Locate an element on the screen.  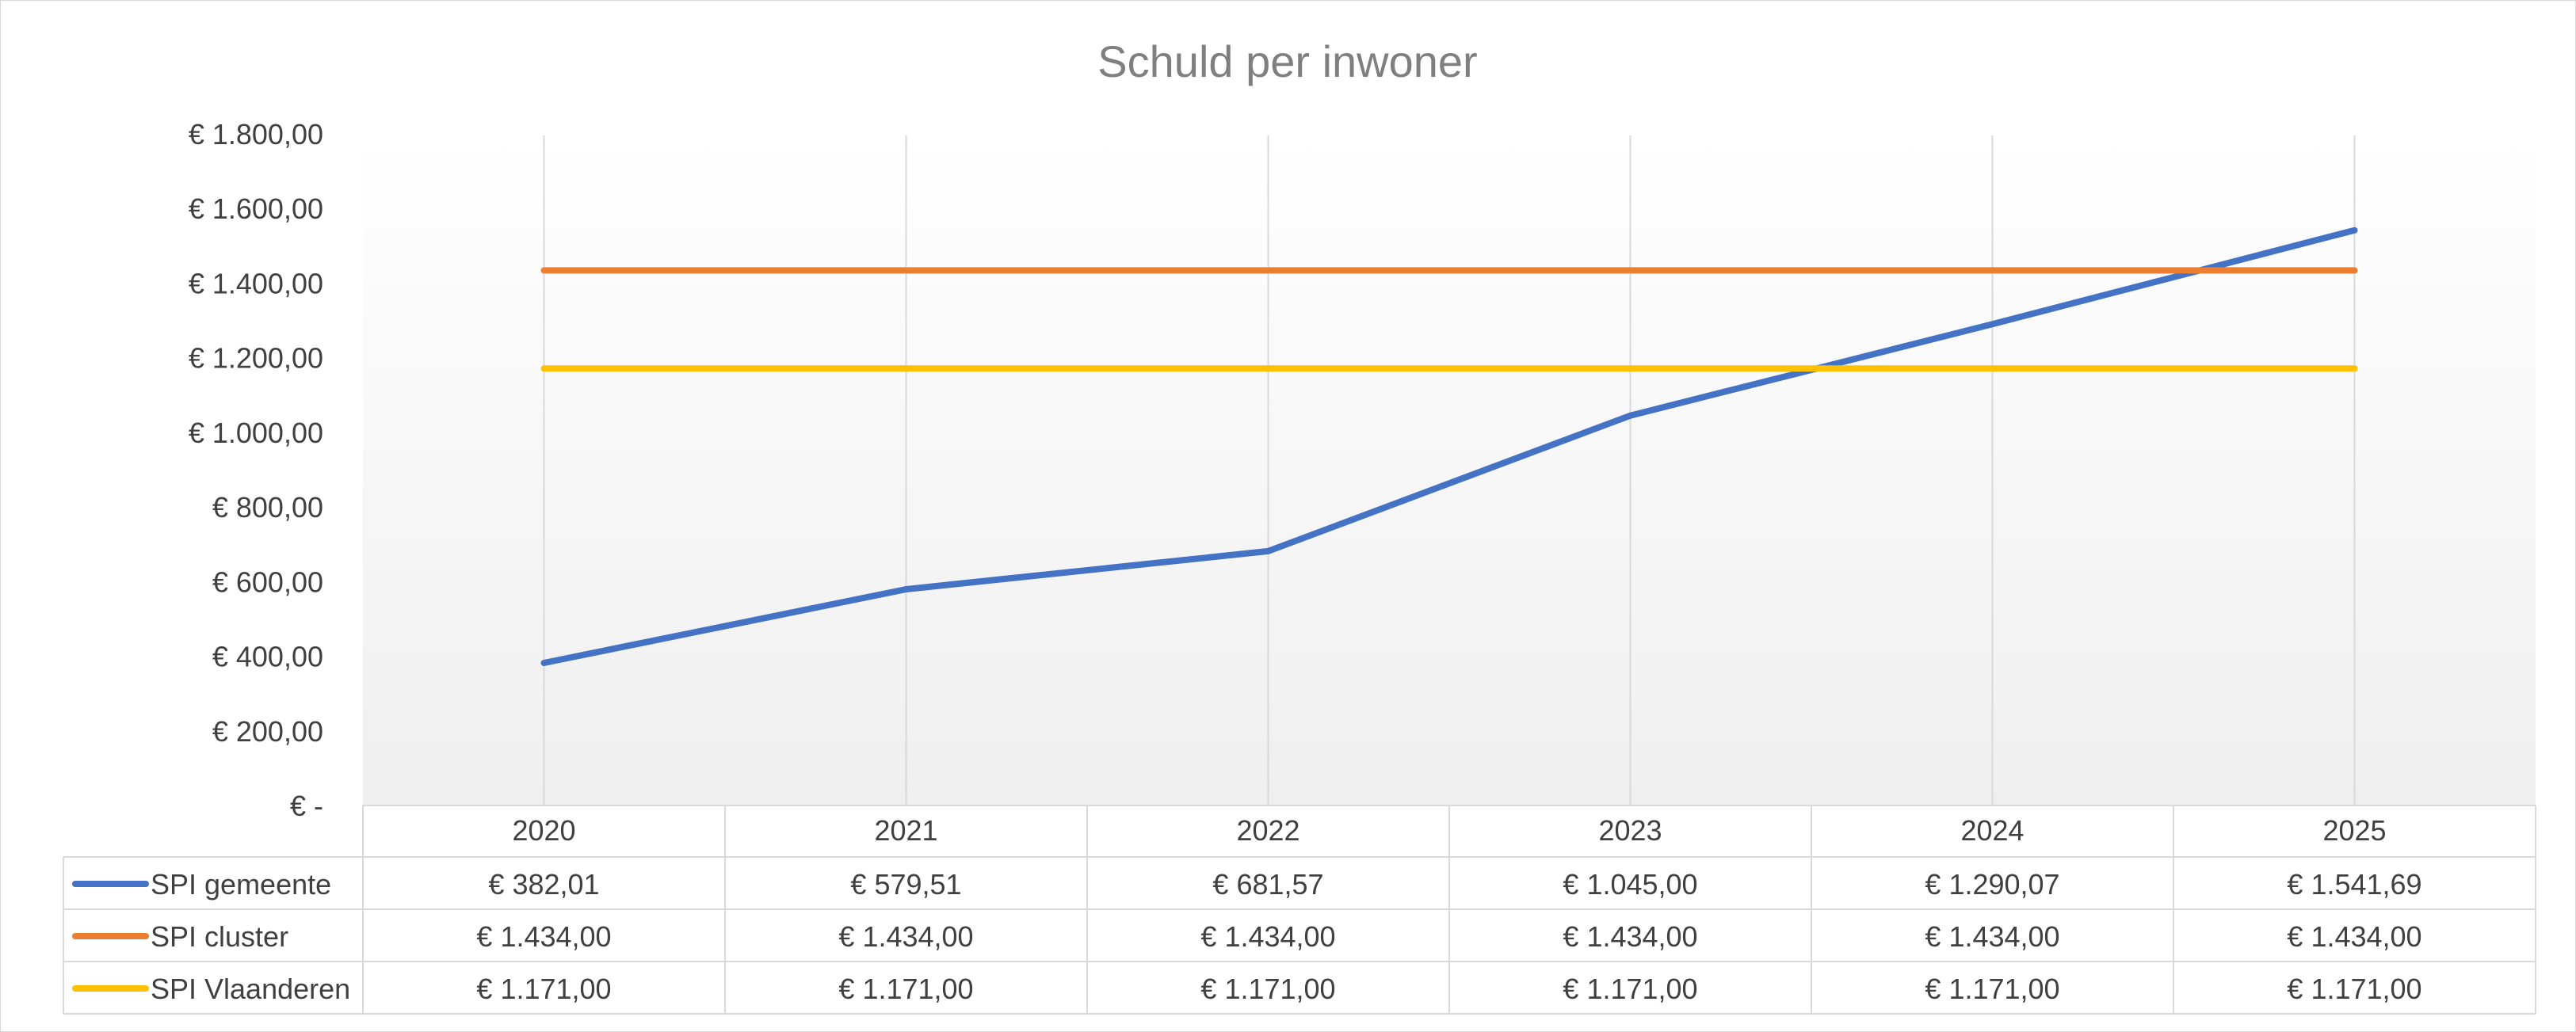
y-tick-label: € - is located at coordinates (306, 806).